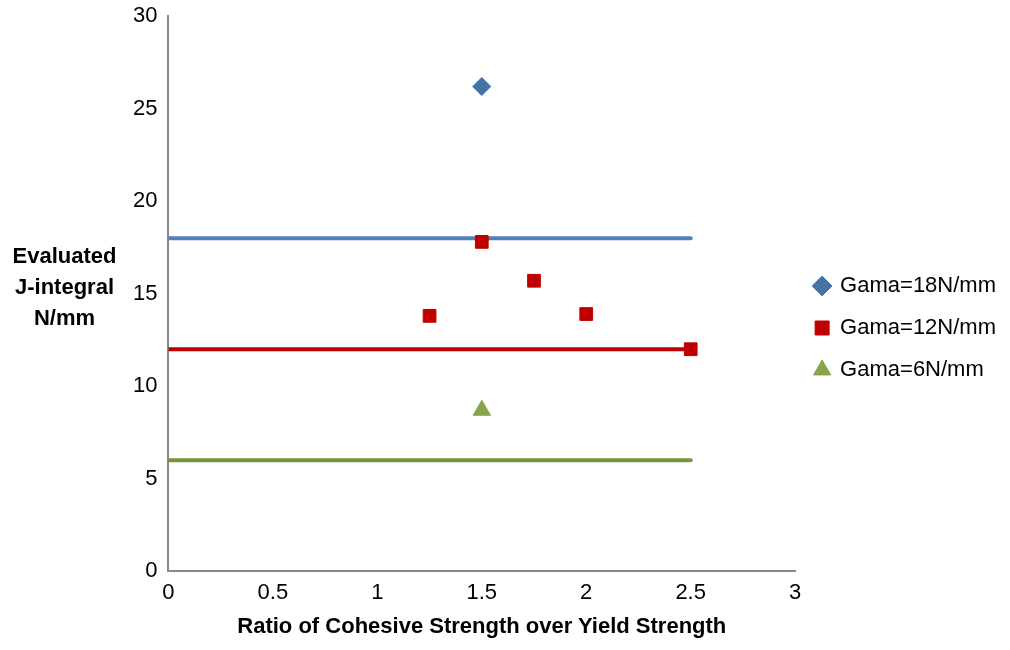 The height and width of the screenshot is (650, 1010). What do you see at coordinates (145, 107) in the screenshot?
I see `y-tick-label: 25` at bounding box center [145, 107].